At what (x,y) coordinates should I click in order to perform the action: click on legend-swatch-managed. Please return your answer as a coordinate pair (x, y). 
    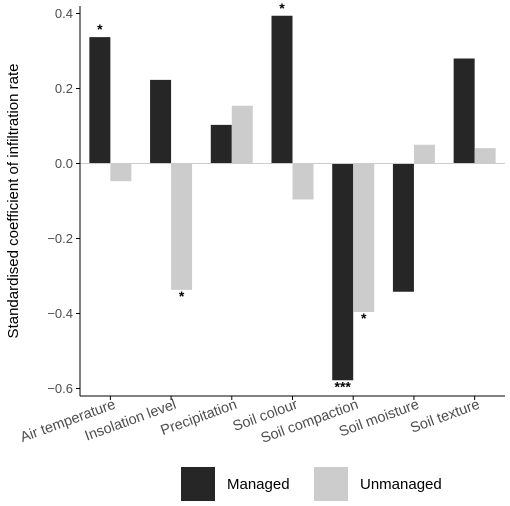
    Looking at the image, I should click on (198, 484).